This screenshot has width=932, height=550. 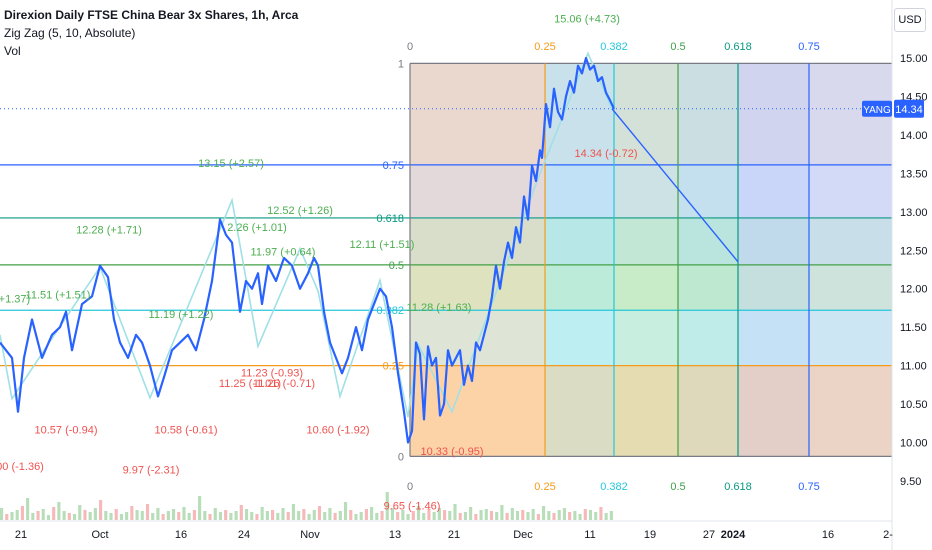 What do you see at coordinates (738, 47) in the screenshot?
I see `fib-time-label-top: 0.618` at bounding box center [738, 47].